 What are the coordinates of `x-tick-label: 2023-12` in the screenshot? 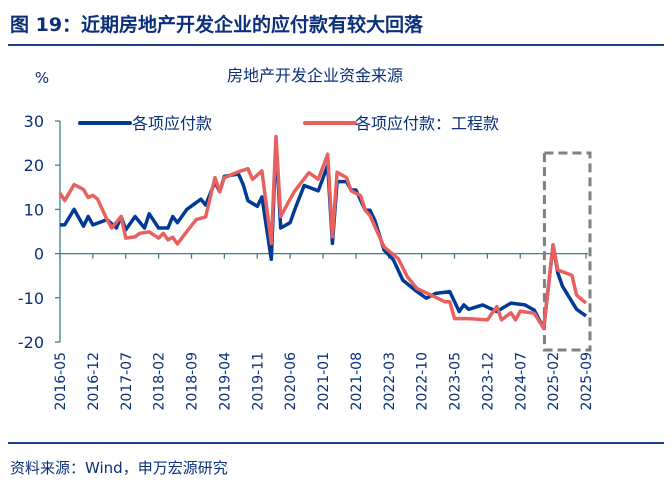 It's located at (488, 381).